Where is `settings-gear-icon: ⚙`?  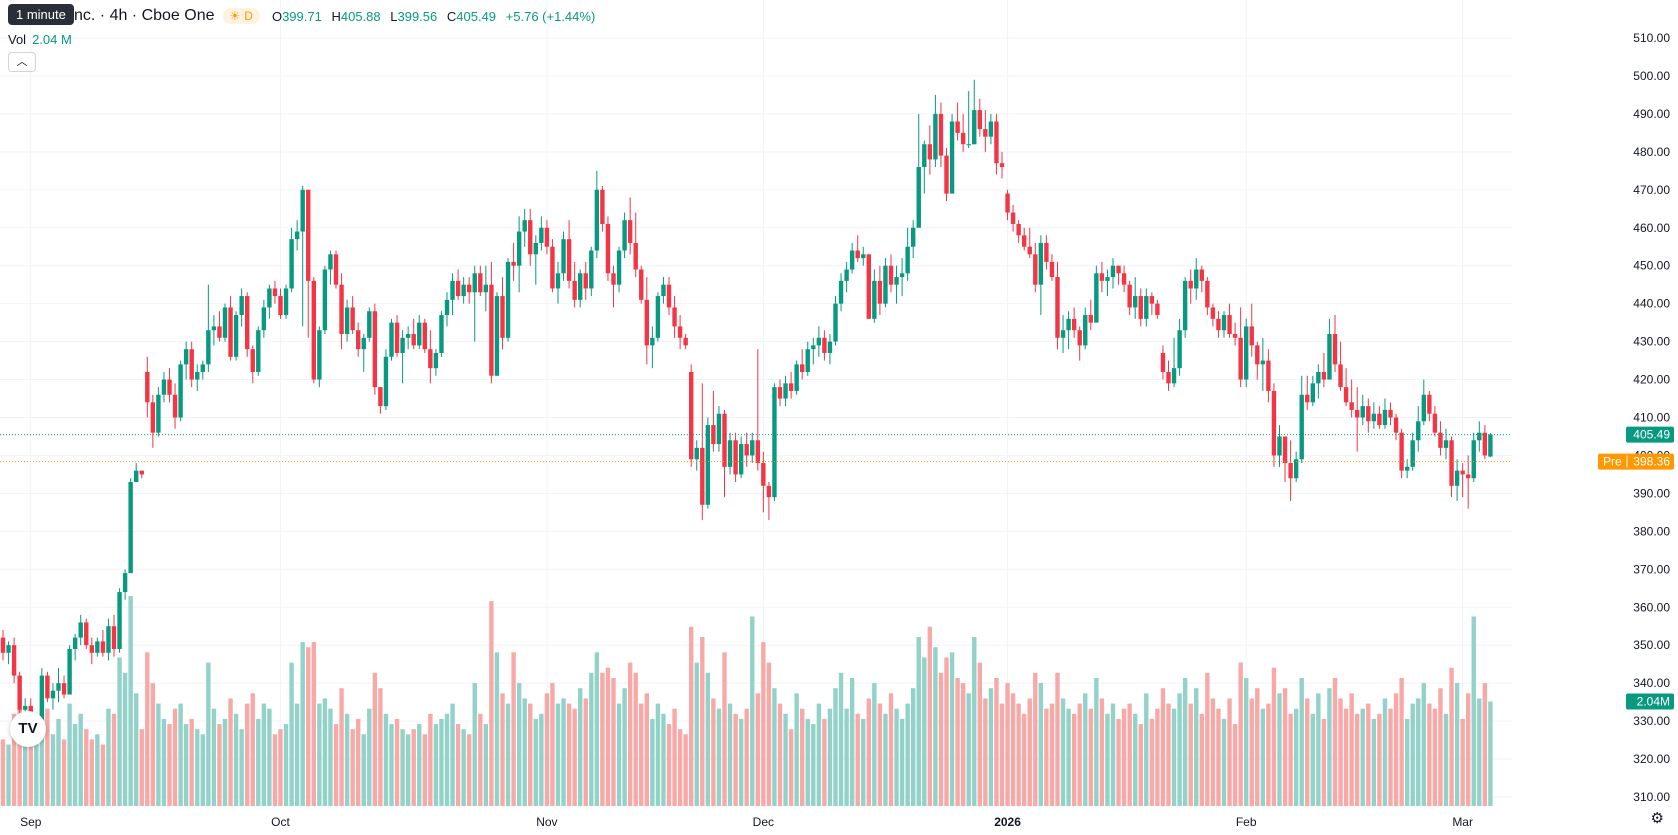
settings-gear-icon: ⚙ is located at coordinates (1657, 818).